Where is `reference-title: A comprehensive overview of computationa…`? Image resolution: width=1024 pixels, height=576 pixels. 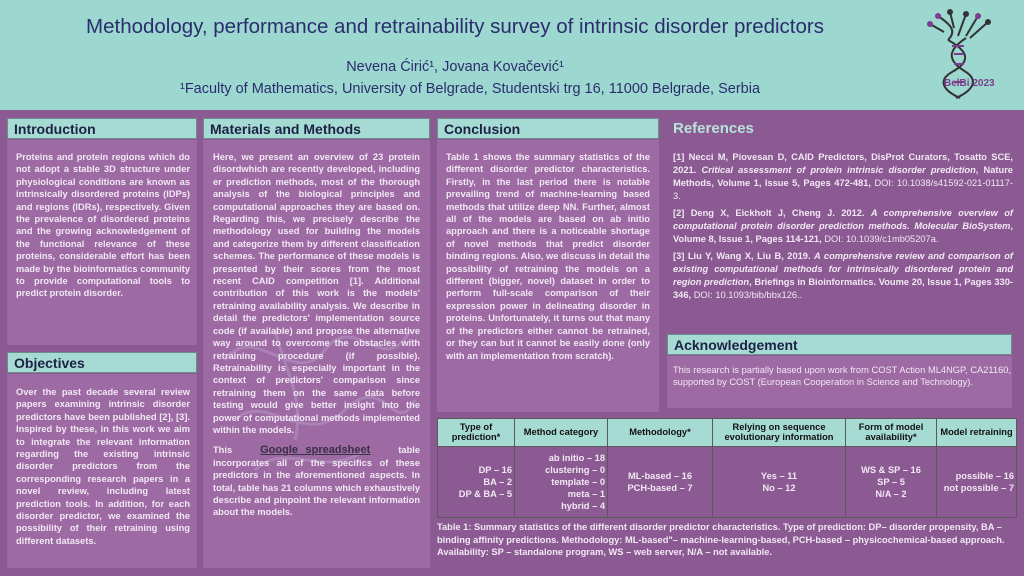 reference-title: A comprehensive overview of computationa… is located at coordinates (843, 219).